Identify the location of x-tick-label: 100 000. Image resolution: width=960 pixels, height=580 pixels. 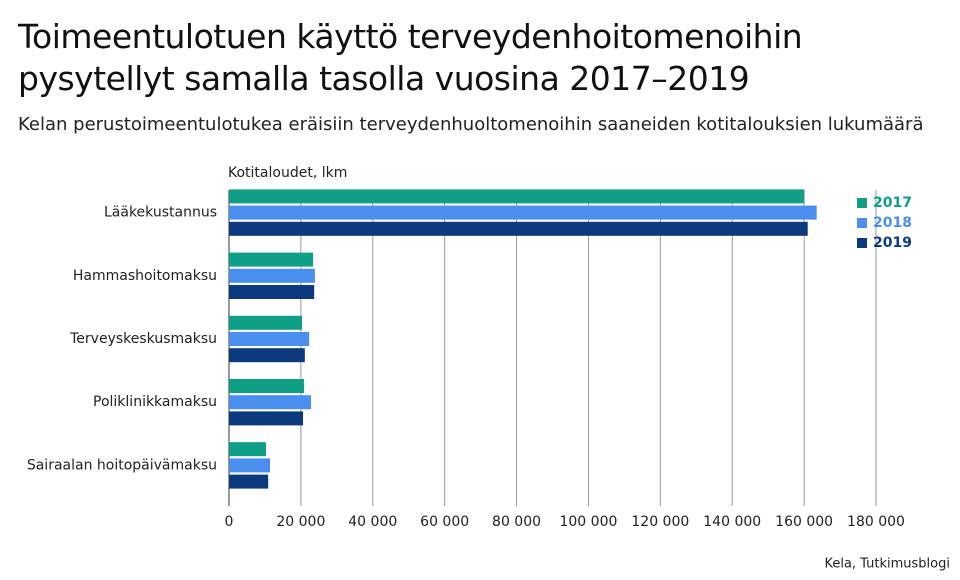
(588, 522).